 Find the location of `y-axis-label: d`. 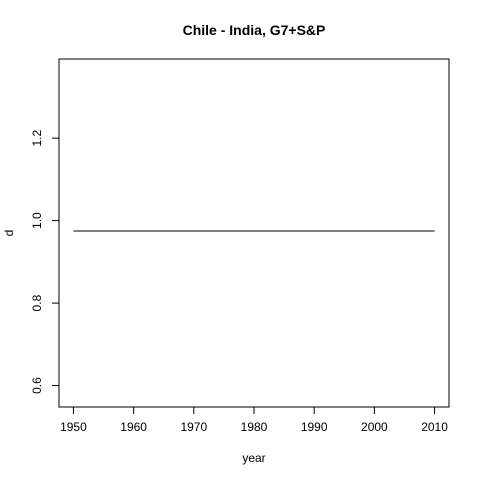

y-axis-label: d is located at coordinates (9, 233).